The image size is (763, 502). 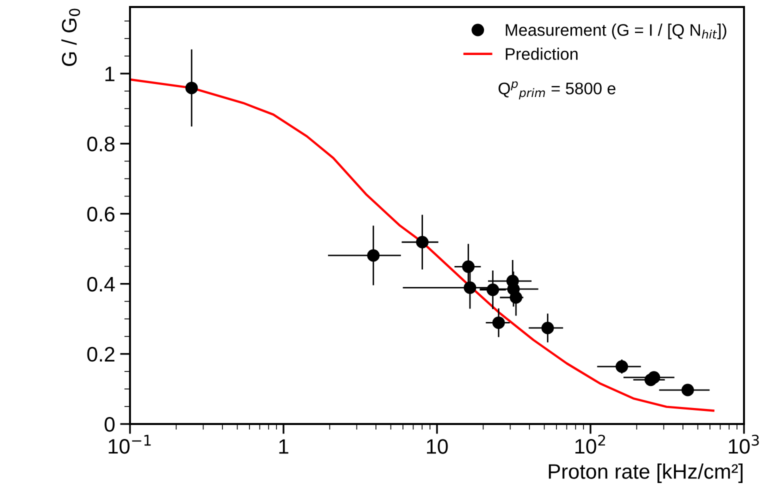 I want to click on x-axis-title: Proton rate [kHz/cm²], so click(x=645, y=473).